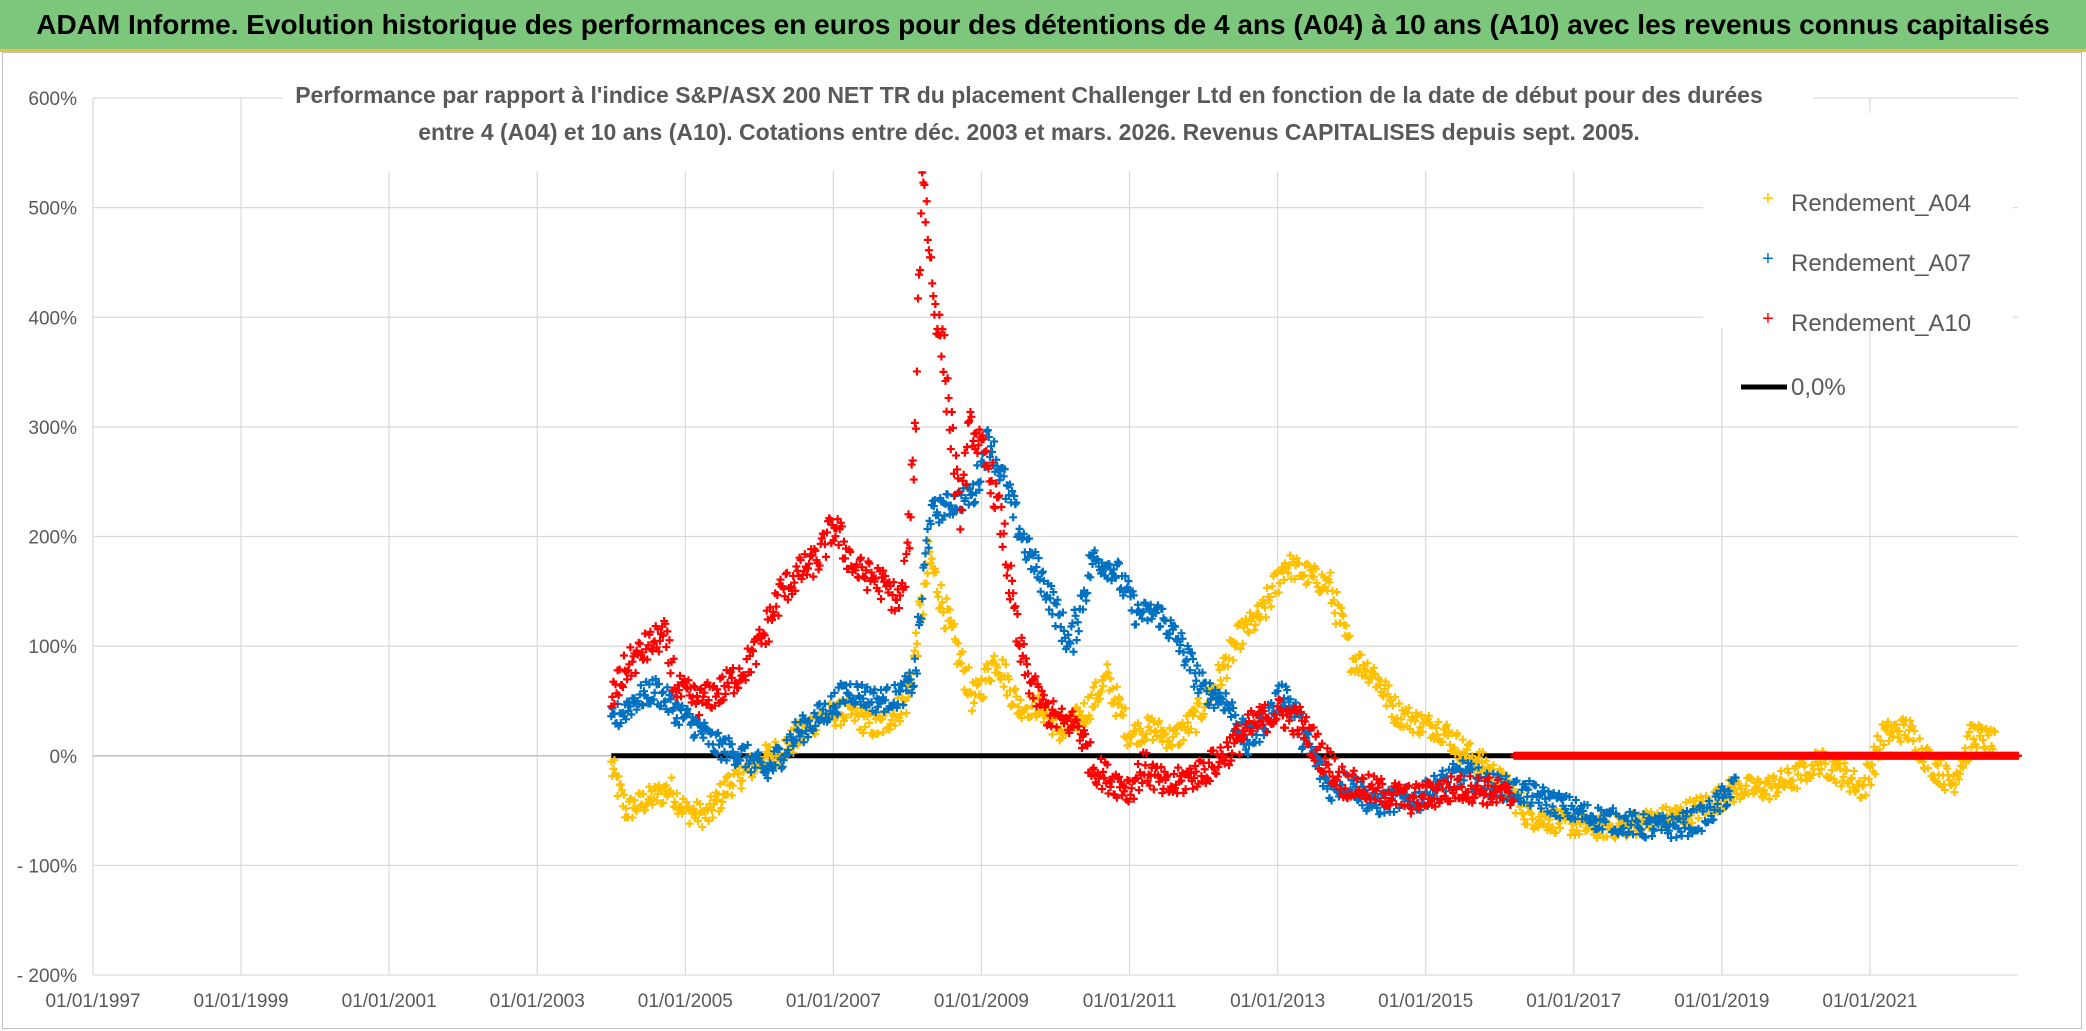 This screenshot has height=1031, width=2086. Describe the element at coordinates (92, 1001) in the screenshot. I see `x-tick-label: 01/01/1997` at that location.